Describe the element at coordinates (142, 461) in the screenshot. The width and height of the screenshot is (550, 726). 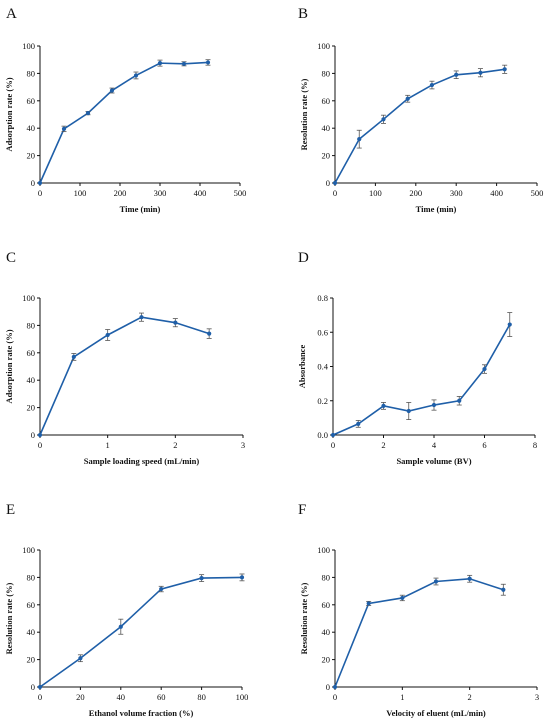
I see `x-axis-label-c: Sample loading speed (mL/min)` at that location.